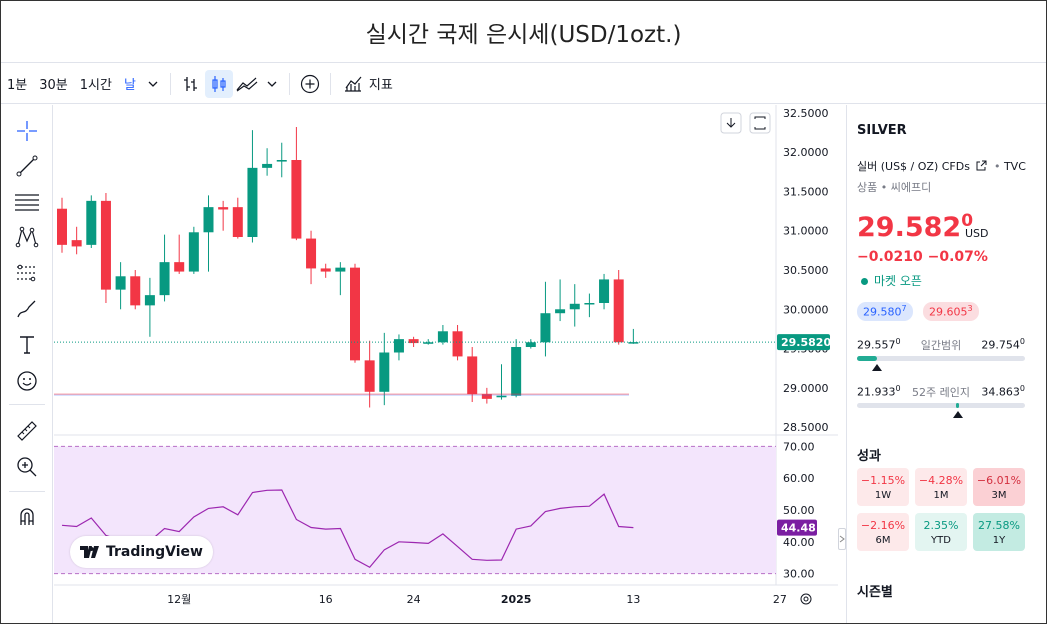 This screenshot has height=624, width=1047. Describe the element at coordinates (326, 599) in the screenshot. I see `time-tick-label: 16` at that location.